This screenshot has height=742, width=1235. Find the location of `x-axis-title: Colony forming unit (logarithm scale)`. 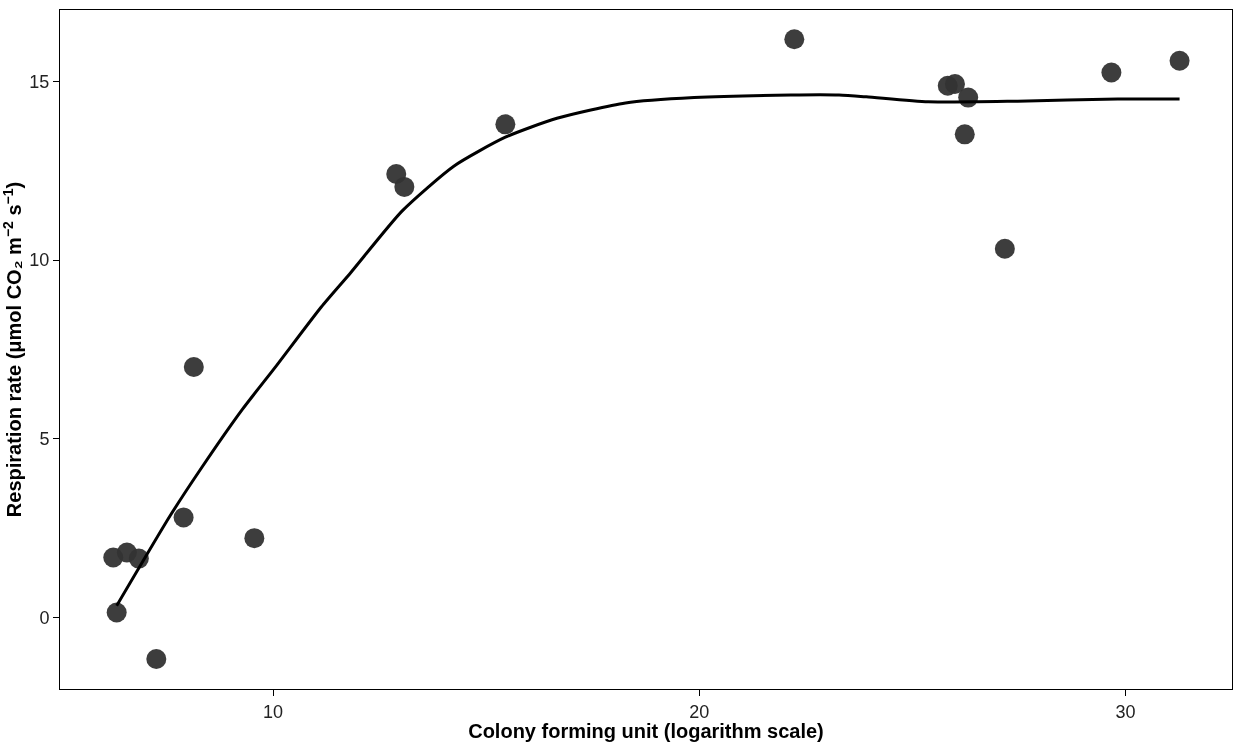

x-axis-title: Colony forming unit (logarithm scale) is located at coordinates (646, 731).